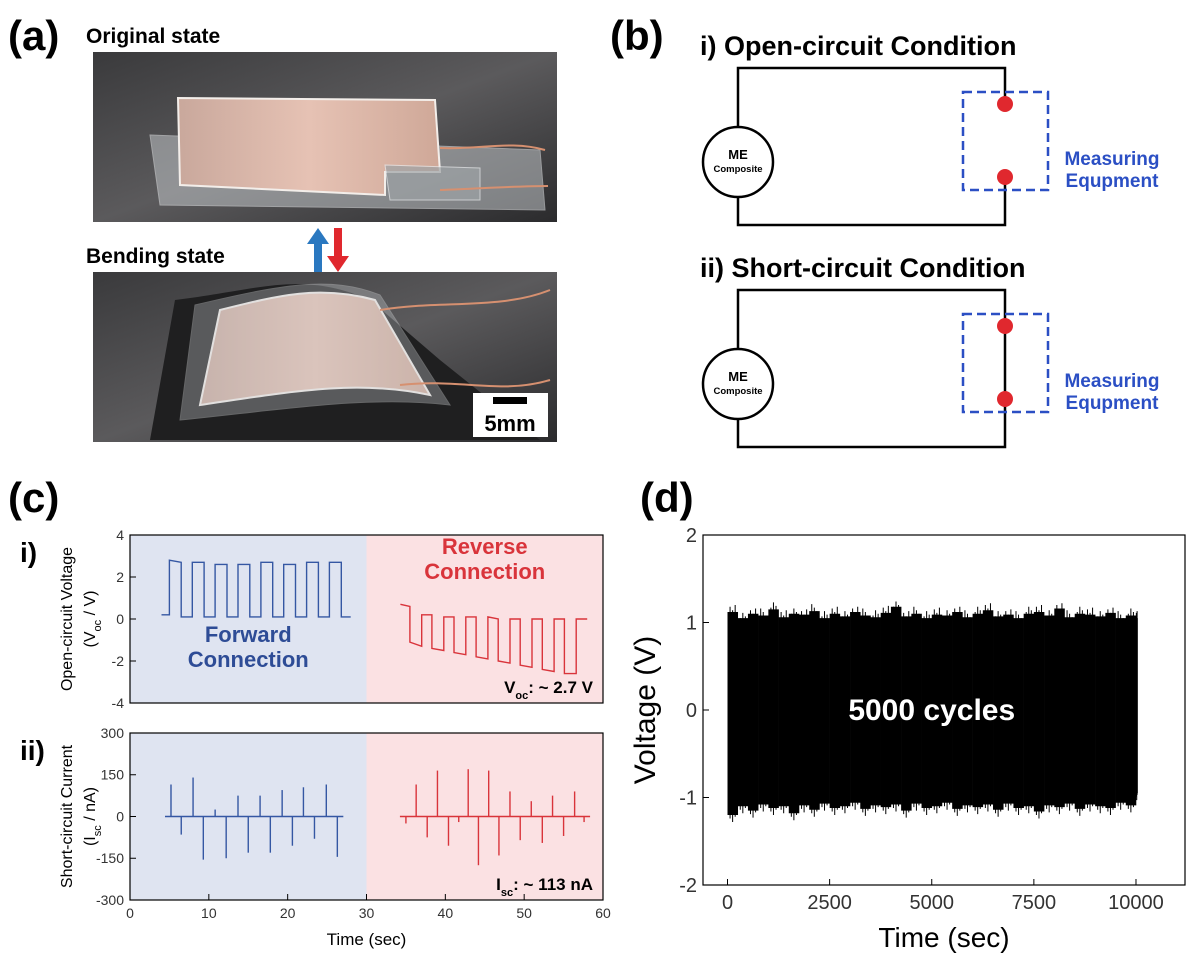 The width and height of the screenshot is (1198, 965). What do you see at coordinates (113, 775) in the screenshot?
I see `y-tick-label: 150` at bounding box center [113, 775].